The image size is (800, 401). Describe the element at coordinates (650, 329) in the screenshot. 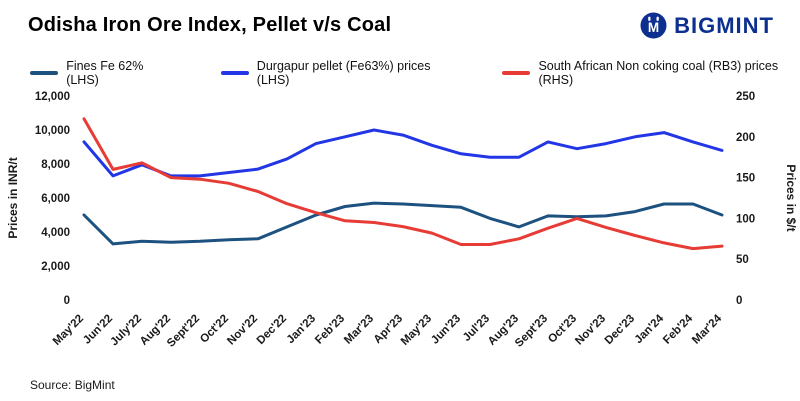

I see `x-tick-label: Jan'24` at that location.